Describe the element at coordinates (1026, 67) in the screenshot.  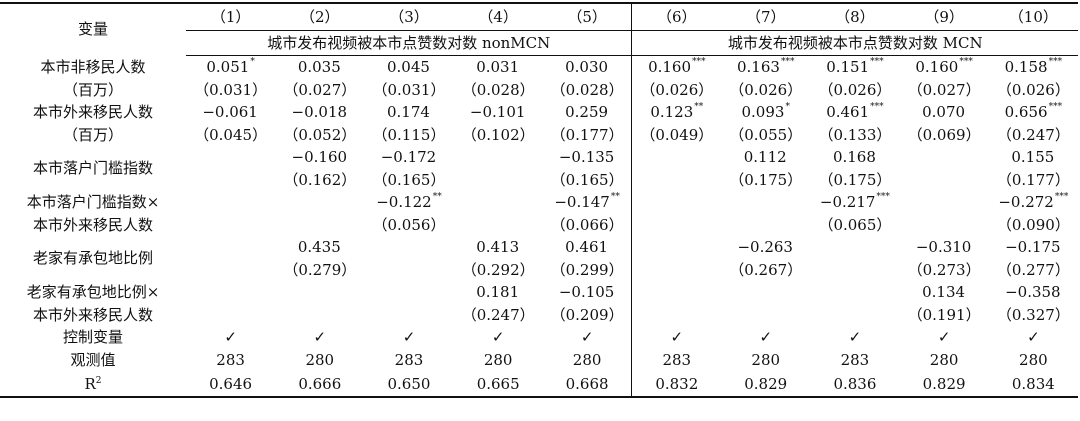
I see `coef-value: 0.158` at that location.